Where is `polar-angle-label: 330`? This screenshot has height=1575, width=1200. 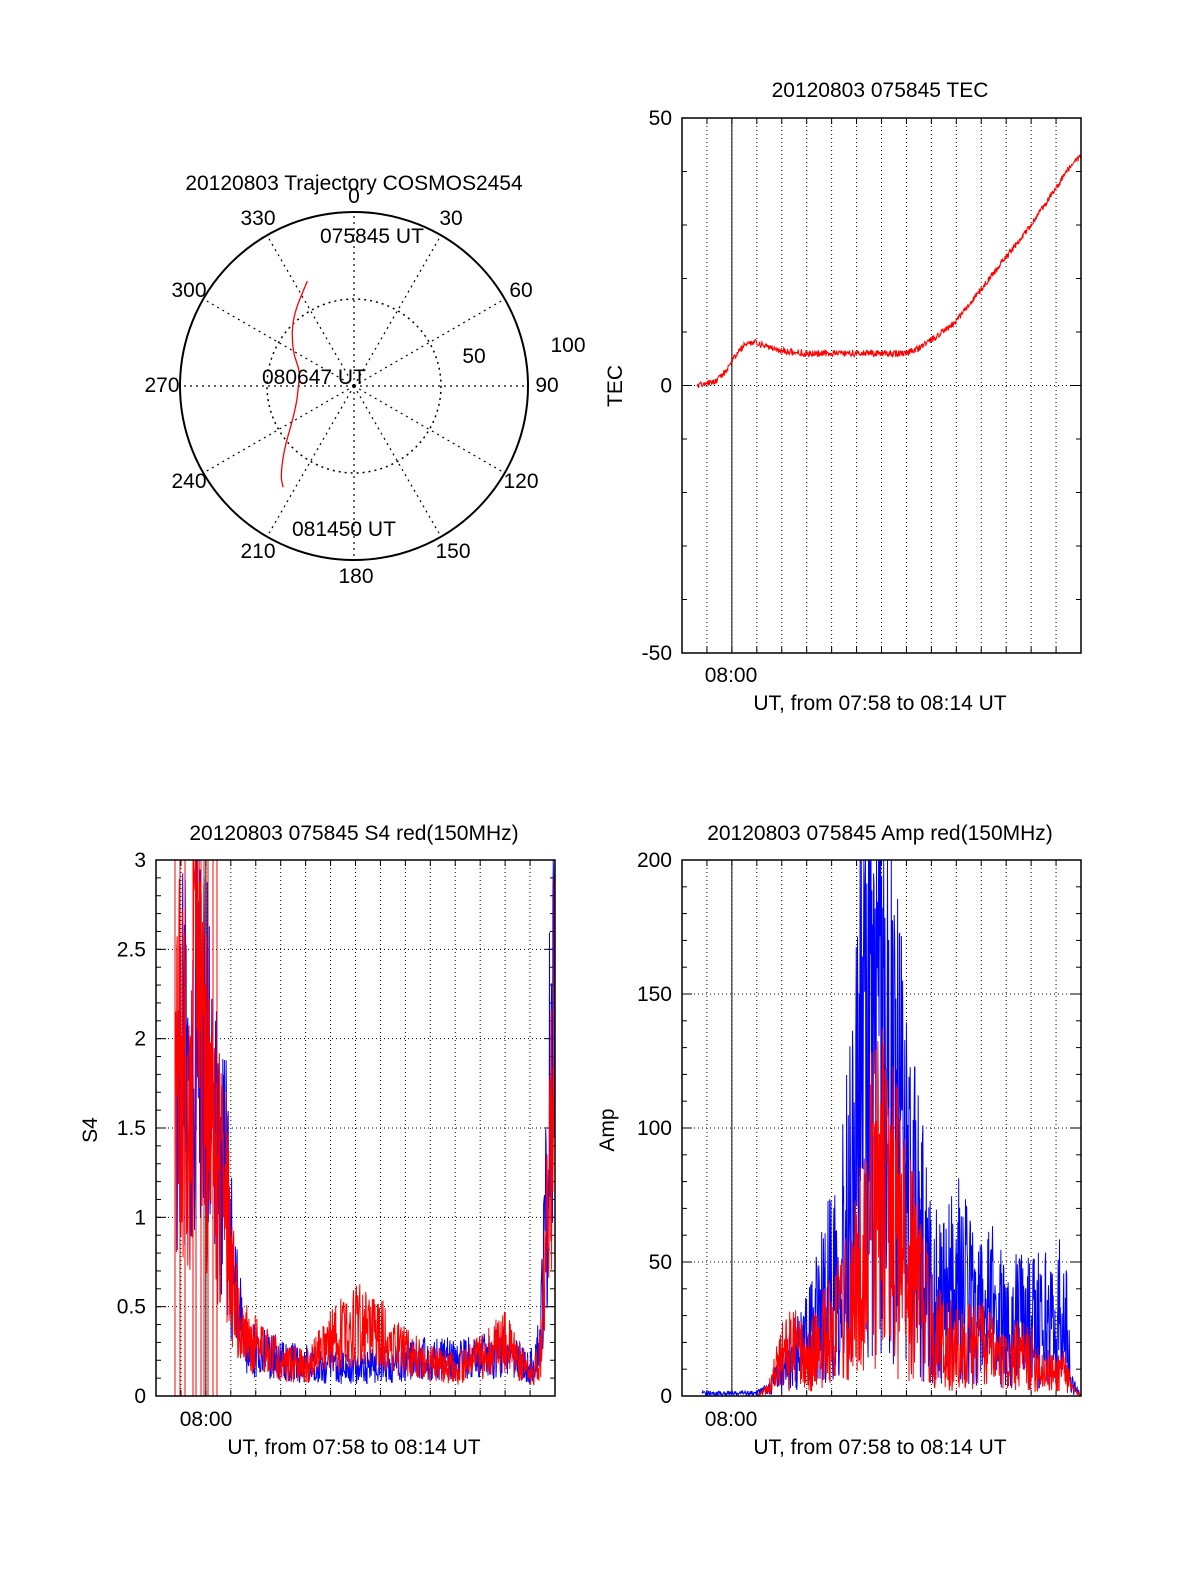
polar-angle-label: 330 is located at coordinates (257, 218).